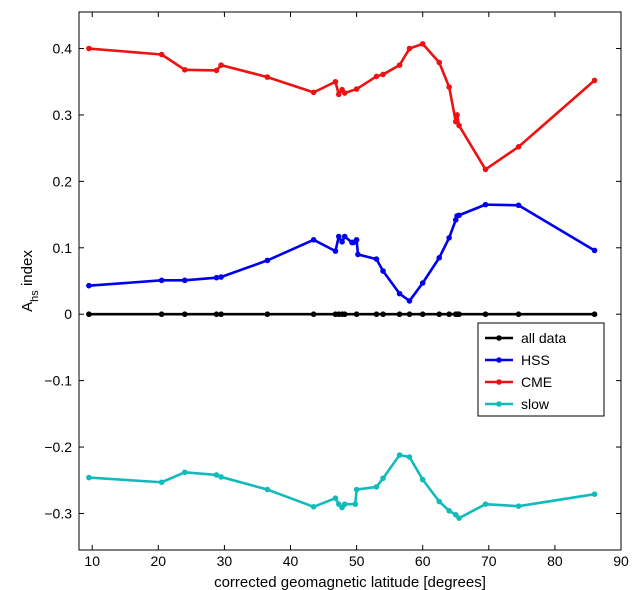  Describe the element at coordinates (541, 369) in the screenshot. I see `legend: all data HSS CME slow` at that location.